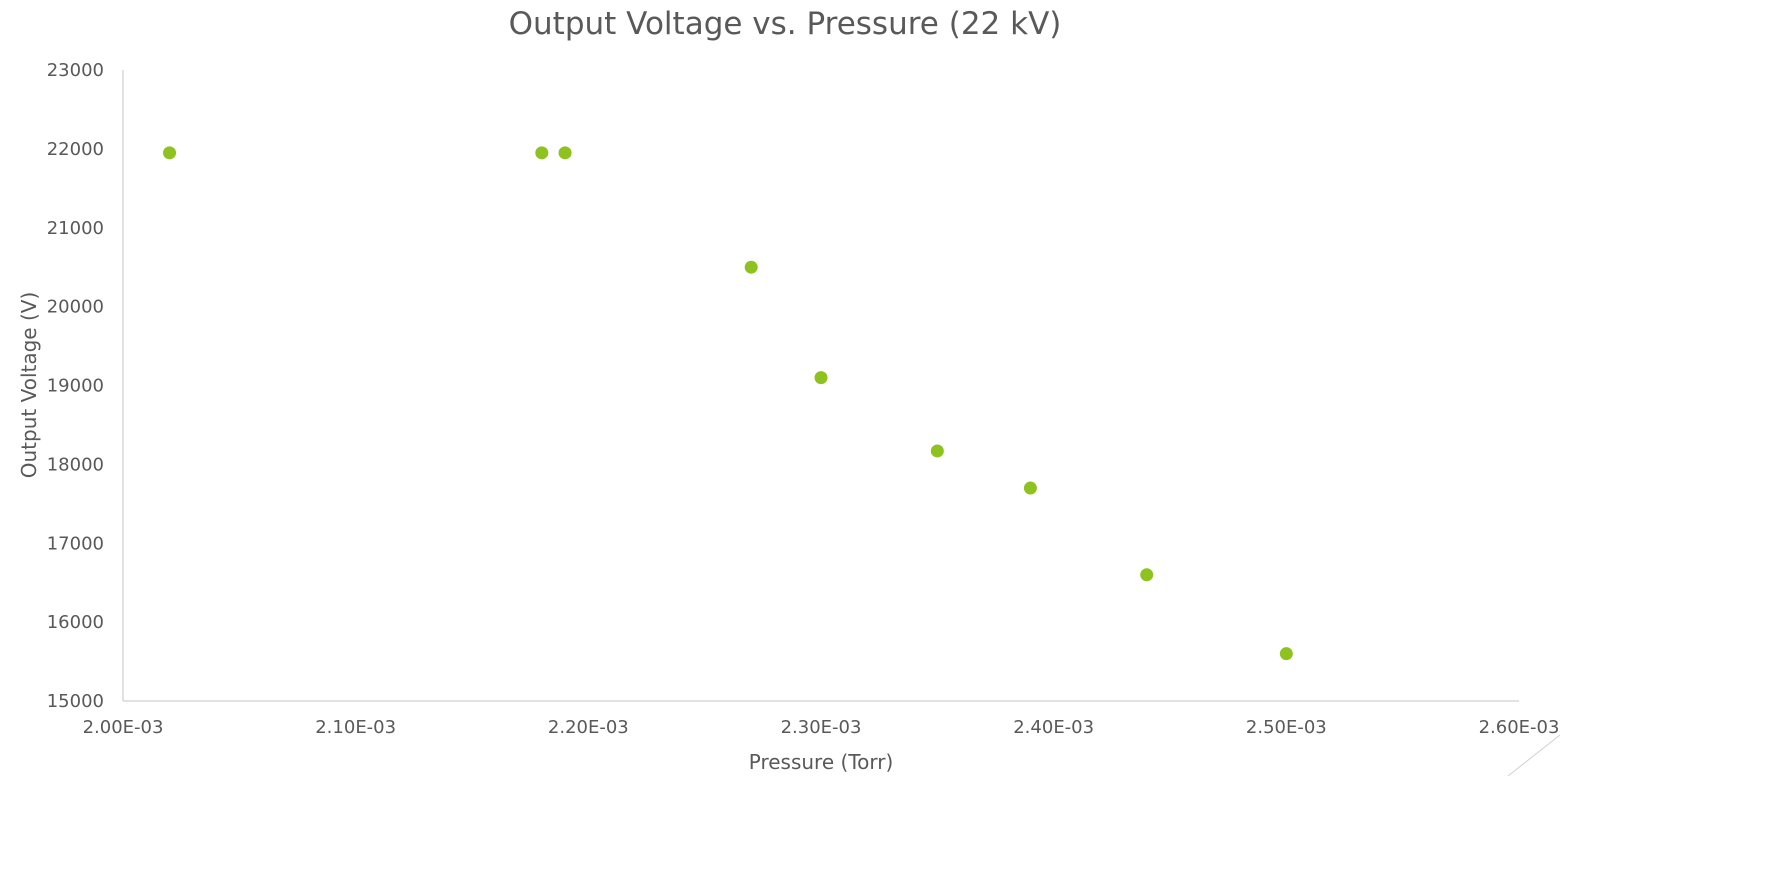 This screenshot has height=876, width=1766. I want to click on y-tick-label: 15000, so click(75, 701).